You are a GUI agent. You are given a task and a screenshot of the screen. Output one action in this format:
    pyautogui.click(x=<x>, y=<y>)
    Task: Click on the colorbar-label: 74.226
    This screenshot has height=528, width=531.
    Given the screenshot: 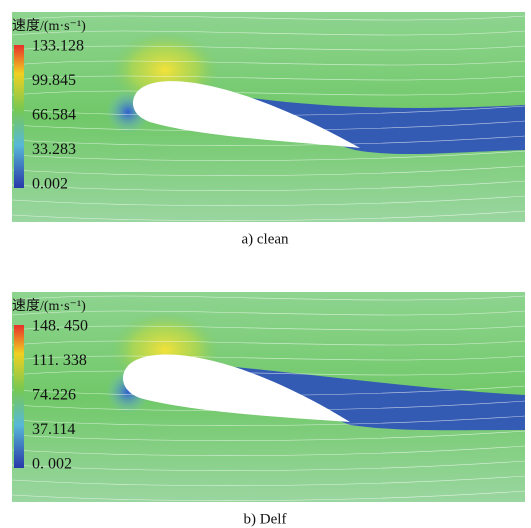 What is the action you would take?
    pyautogui.click(x=54, y=395)
    